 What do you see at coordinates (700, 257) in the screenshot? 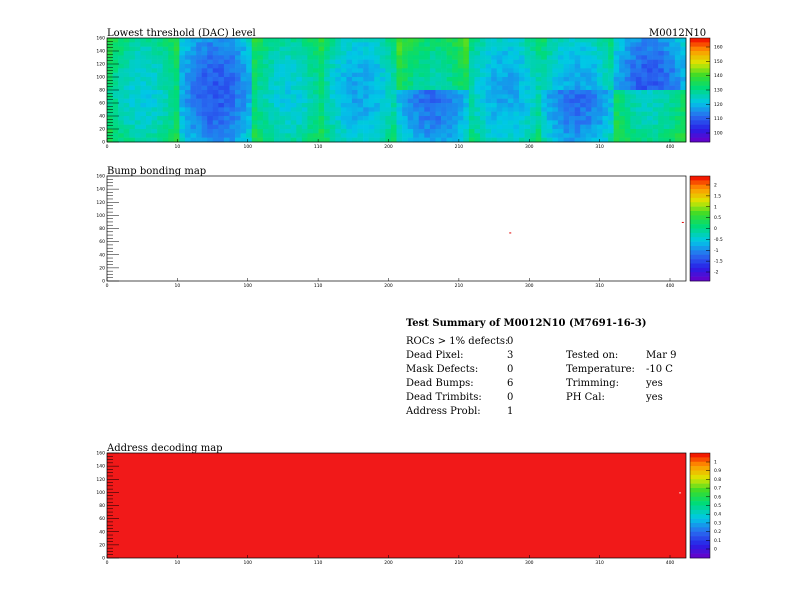
I see `colorbar-segment` at bounding box center [700, 257].